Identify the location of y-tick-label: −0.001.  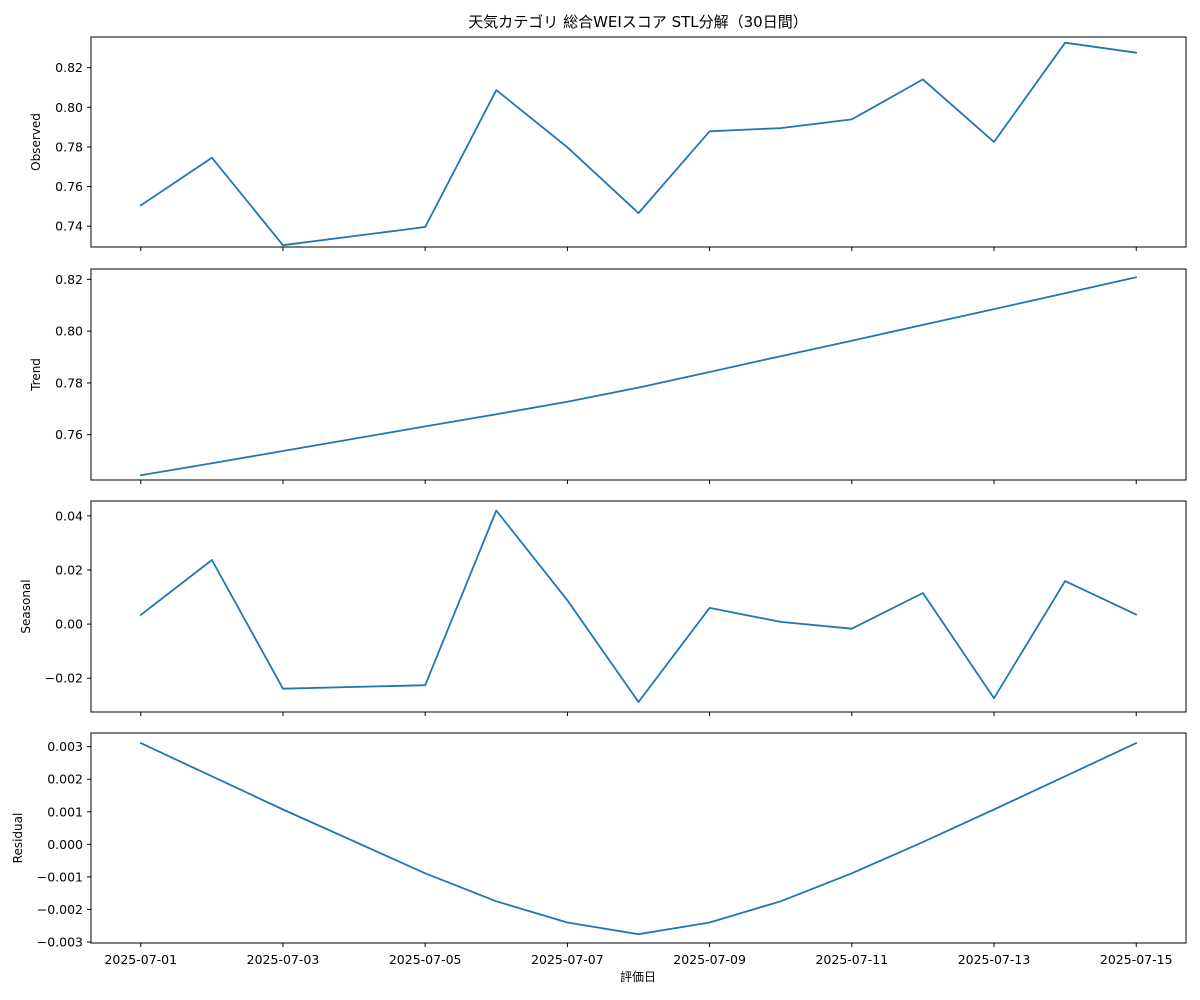
(60, 876).